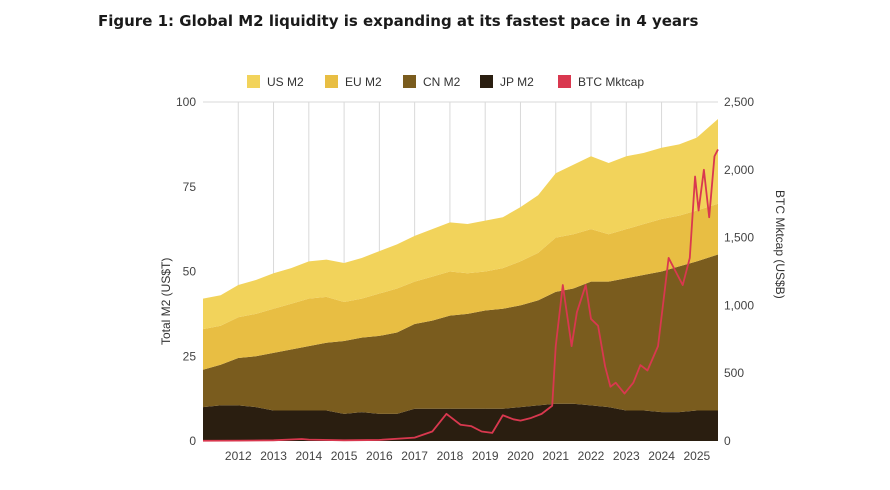 The image size is (890, 490). What do you see at coordinates (190, 272) in the screenshot?
I see `y-tick-label: 50` at bounding box center [190, 272].